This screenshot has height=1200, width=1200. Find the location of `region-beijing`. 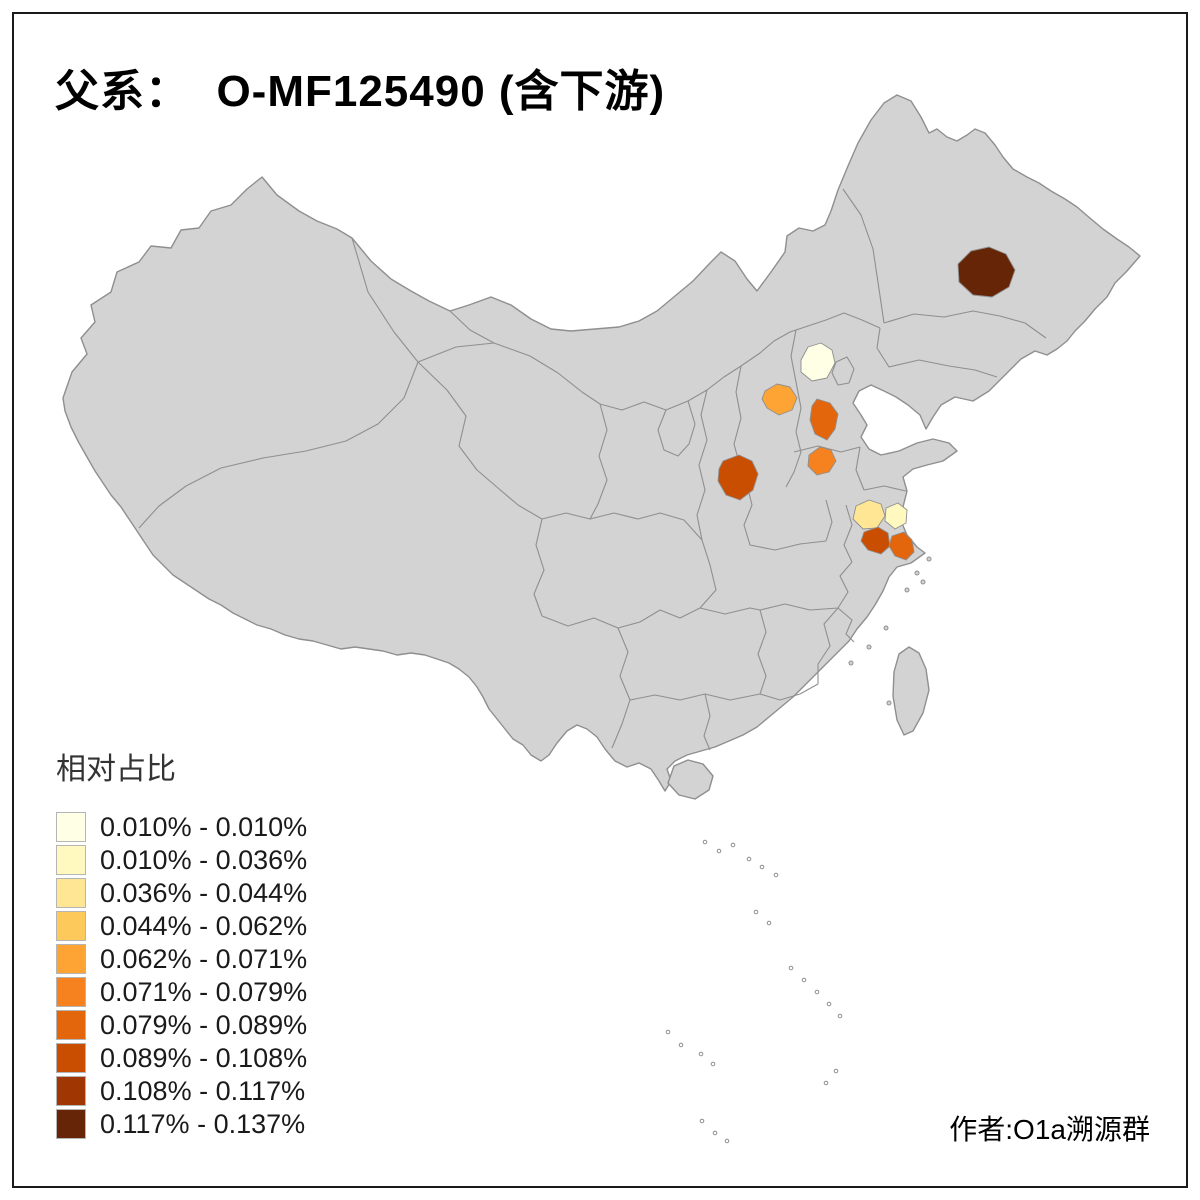

region-beijing is located at coordinates (818, 362).